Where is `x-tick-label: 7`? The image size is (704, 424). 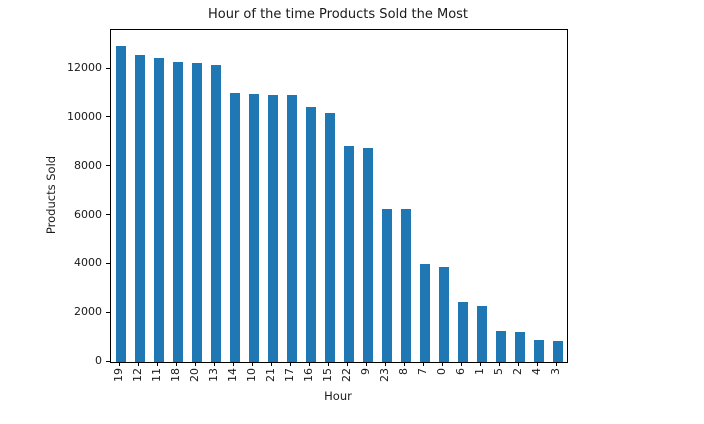 x-tick-label: 7 is located at coordinates (422, 371).